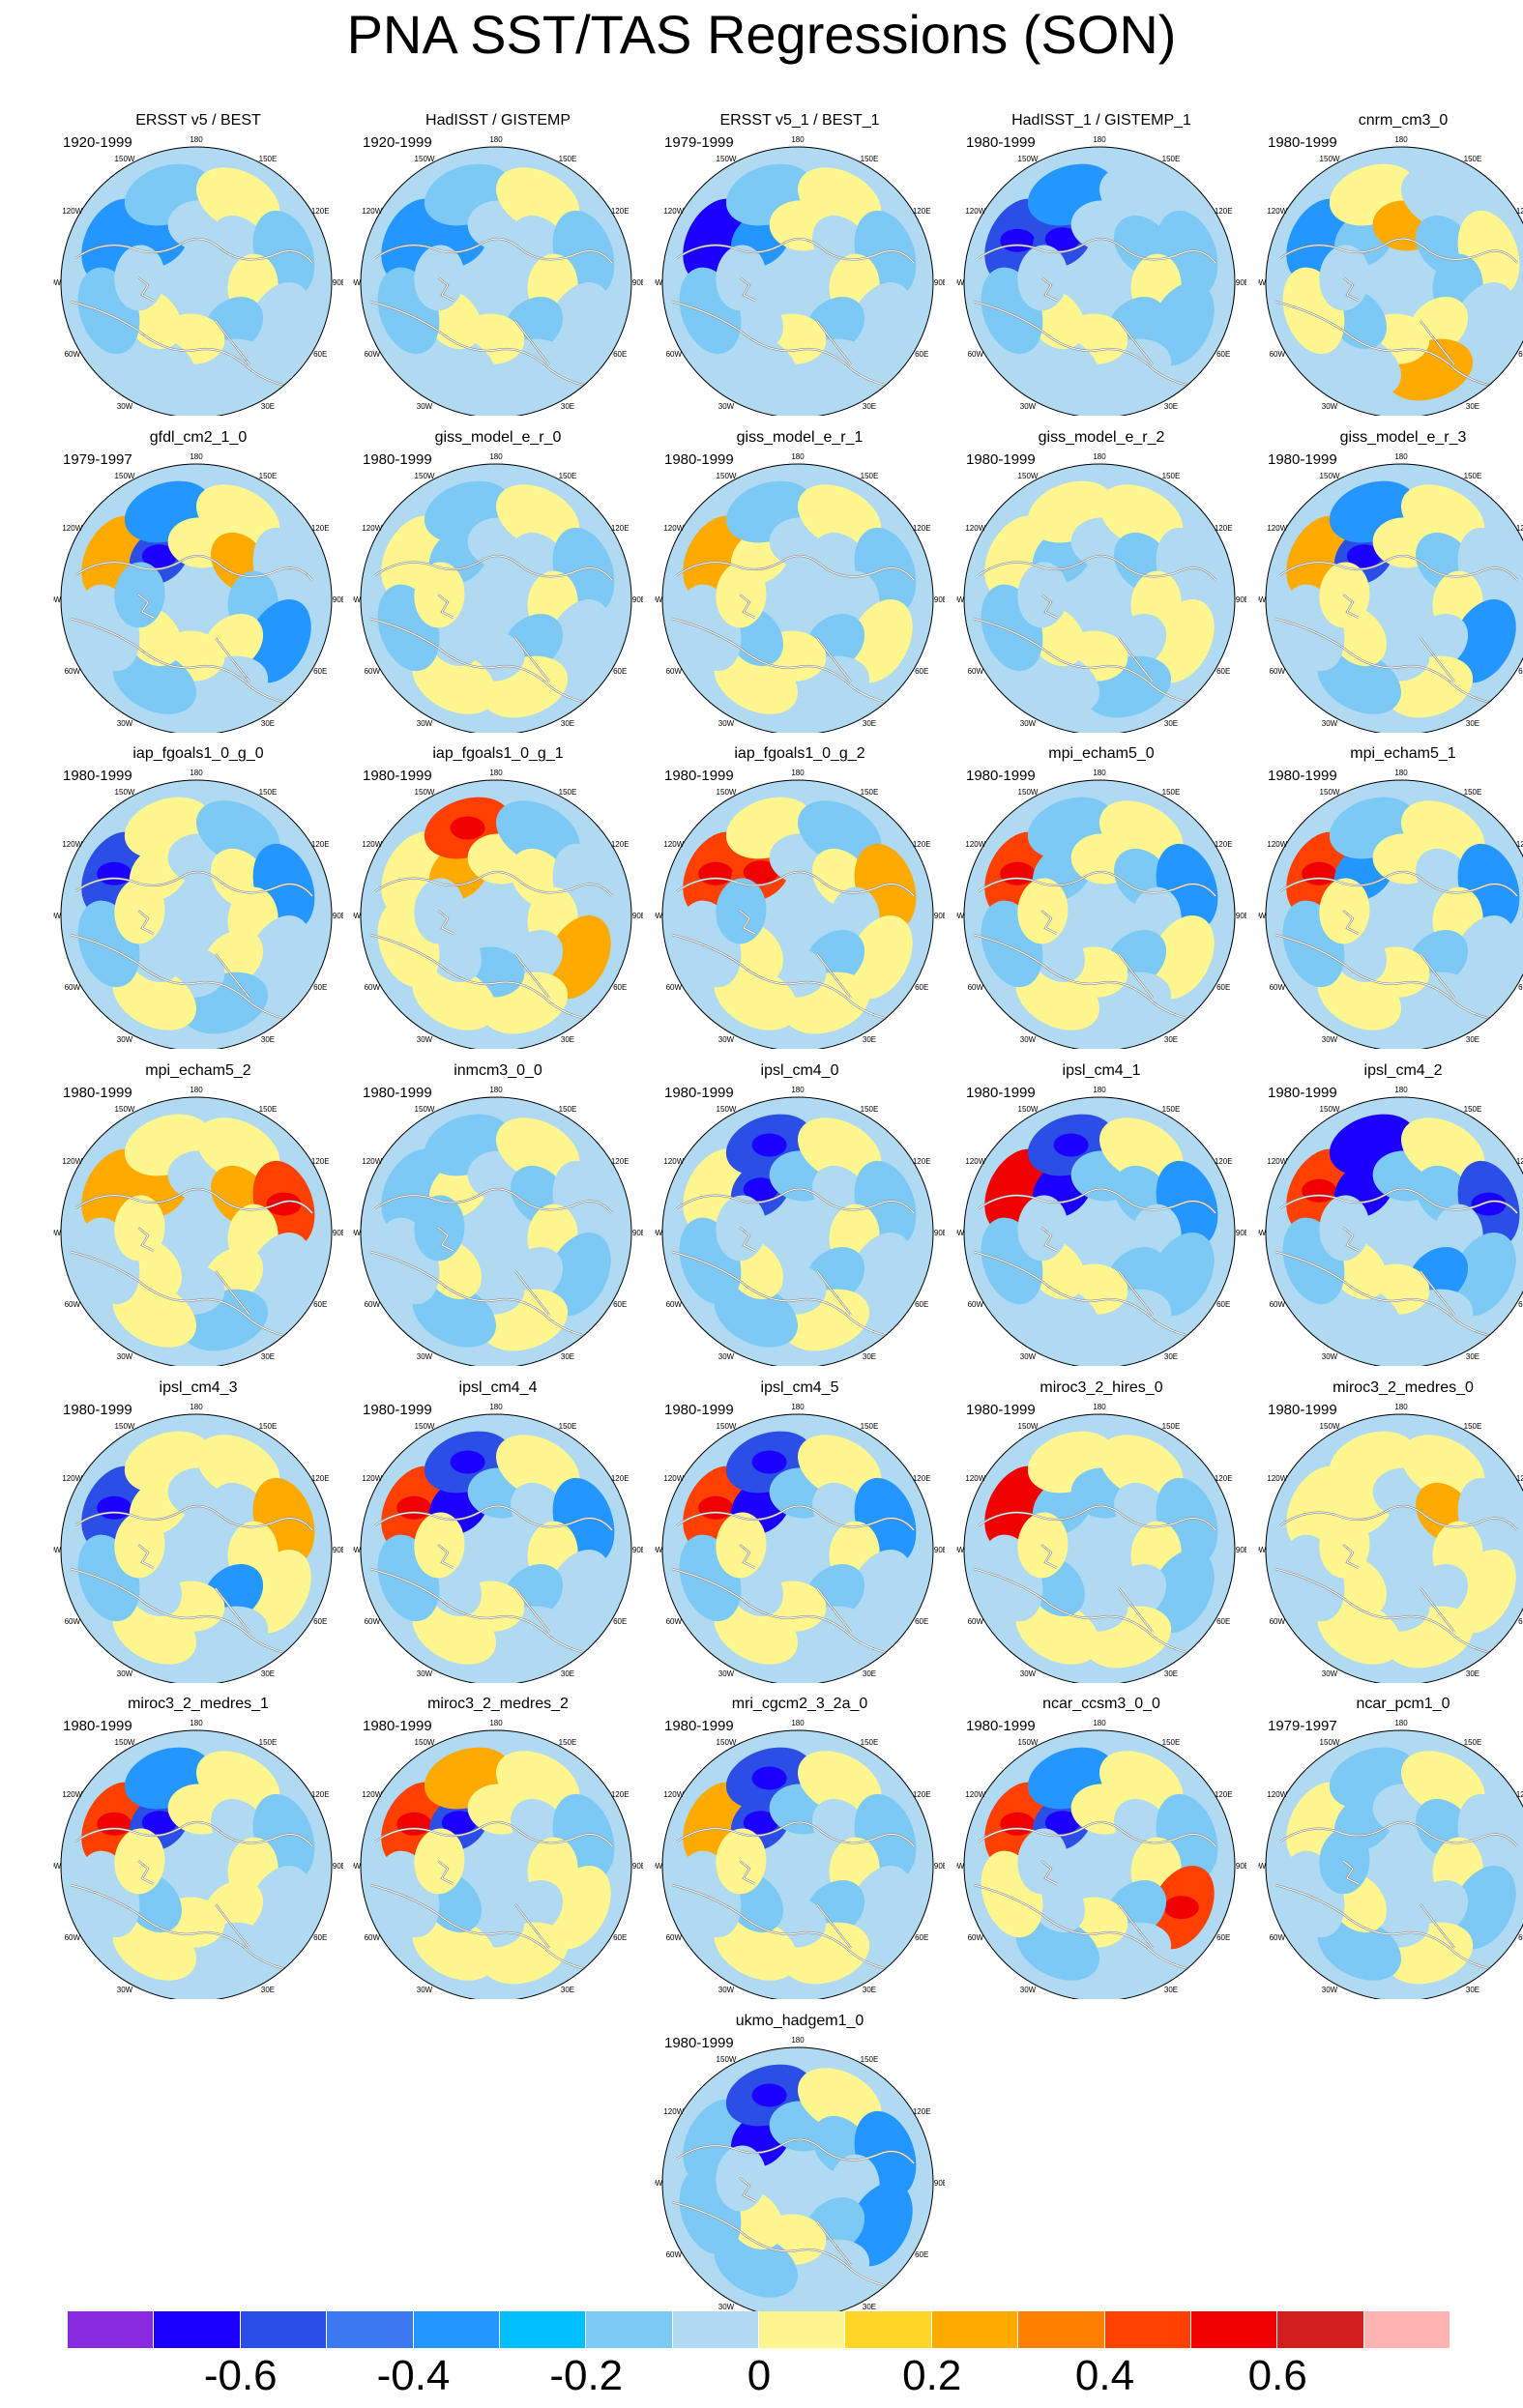 This screenshot has width=1523, height=2408. What do you see at coordinates (1403, 1704) in the screenshot?
I see `panel-title: ncar_pcm1_0` at bounding box center [1403, 1704].